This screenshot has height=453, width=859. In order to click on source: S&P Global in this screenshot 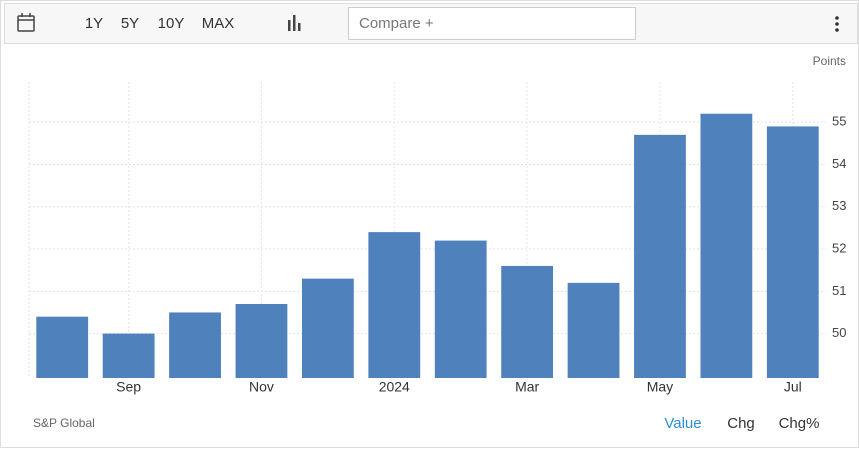, I will do `click(64, 423)`.